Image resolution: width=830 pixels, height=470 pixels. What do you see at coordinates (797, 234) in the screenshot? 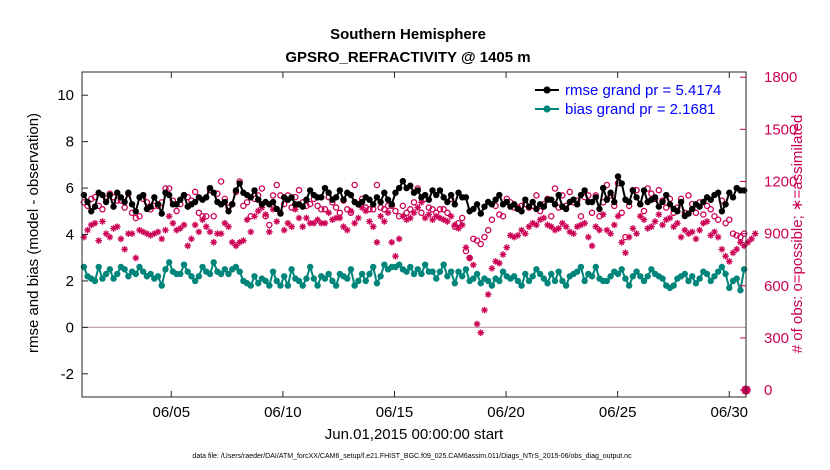
I see `y-axis-right-label: # of obs: o=possible; ∗=assimilated` at bounding box center [797, 234].